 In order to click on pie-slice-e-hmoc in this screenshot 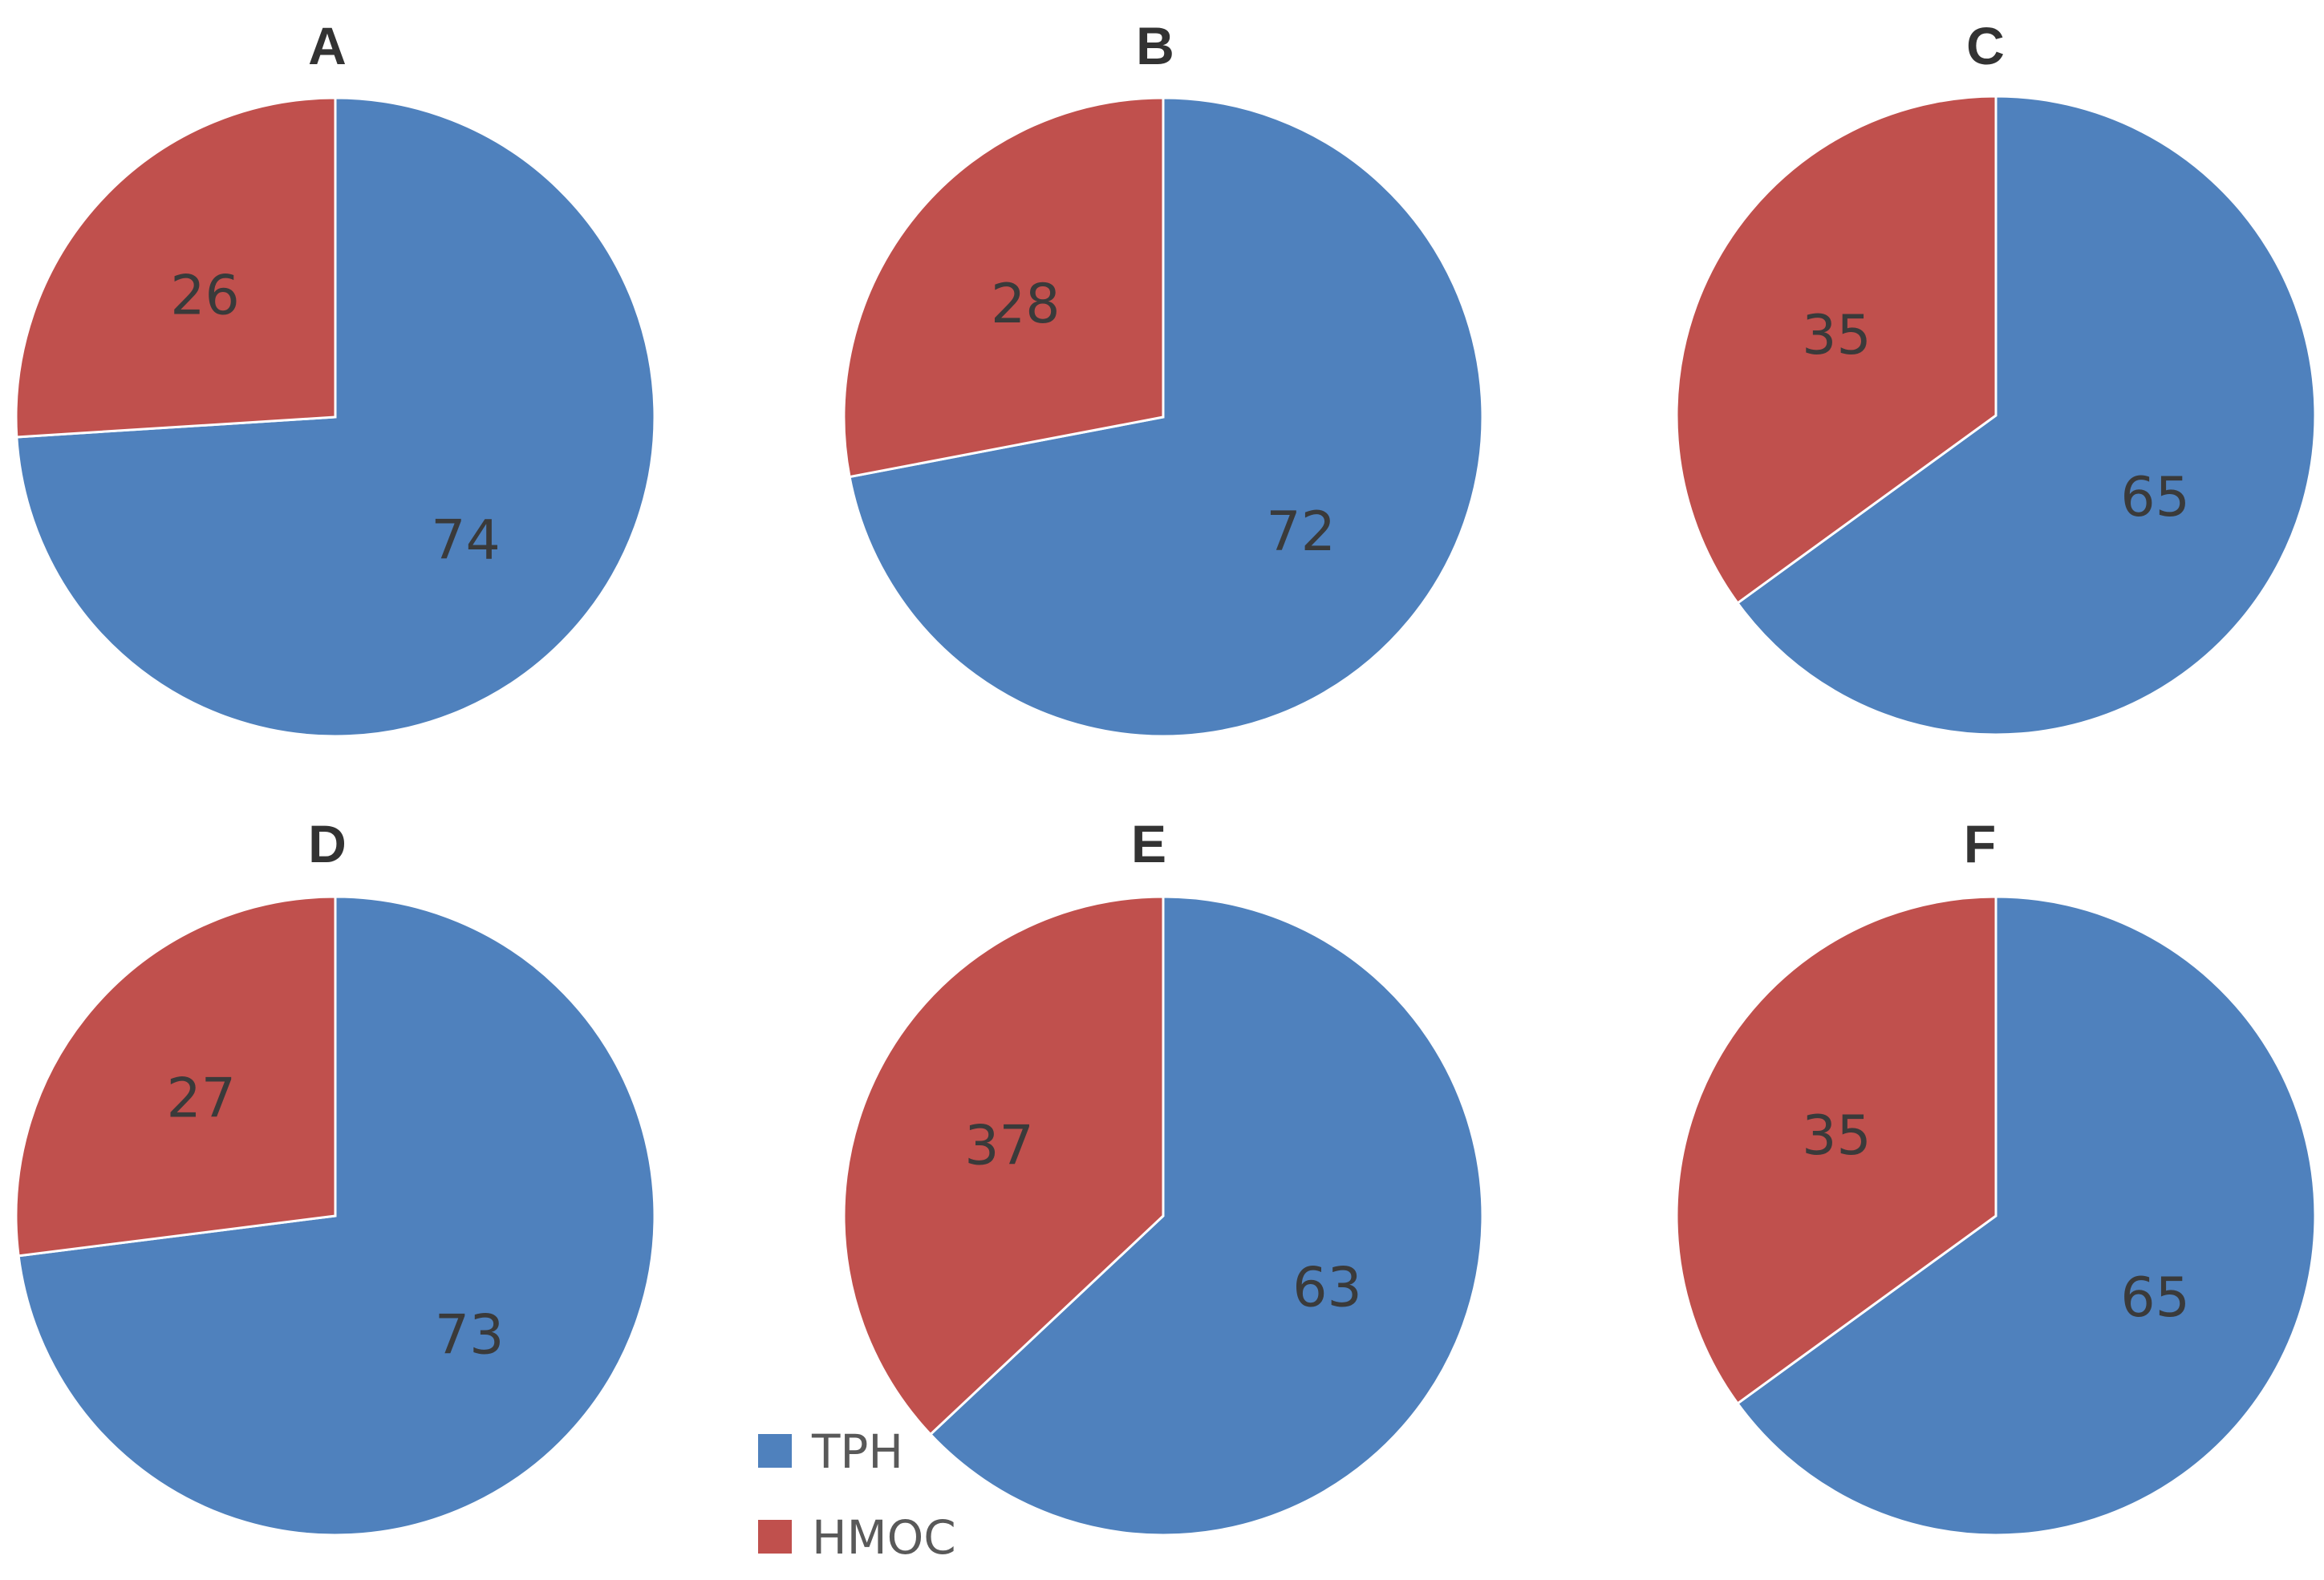, I will do `click(1003, 1165)`.